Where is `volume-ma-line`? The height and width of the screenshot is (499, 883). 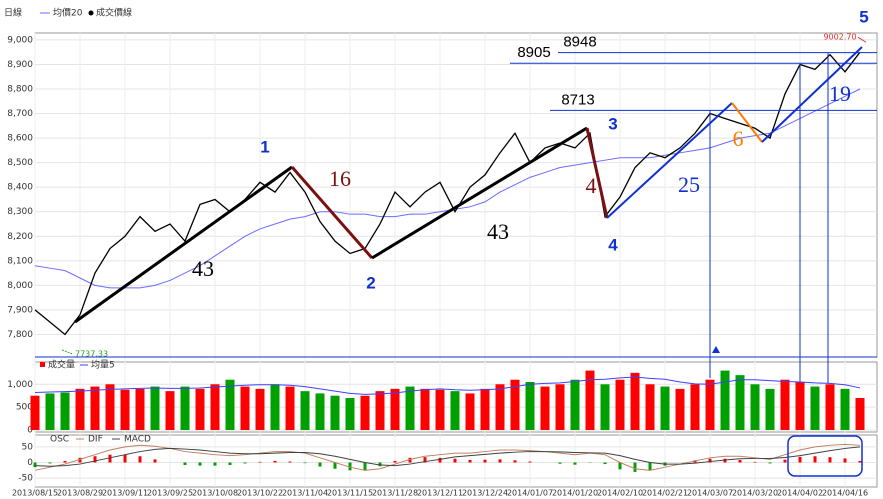 volume-ma-line is located at coordinates (447, 385).